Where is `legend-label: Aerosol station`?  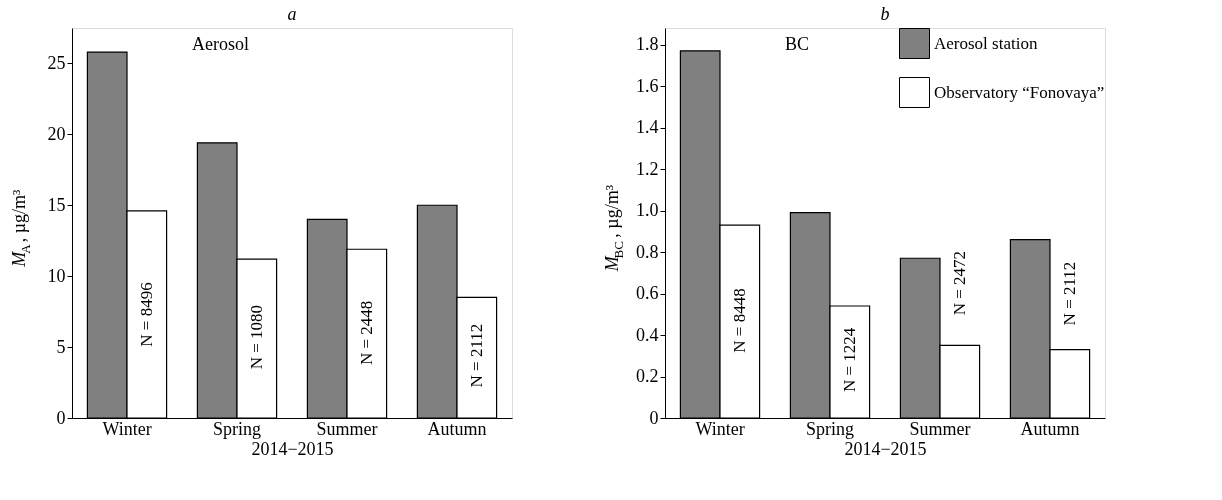
legend-label: Aerosol station is located at coordinates (986, 43).